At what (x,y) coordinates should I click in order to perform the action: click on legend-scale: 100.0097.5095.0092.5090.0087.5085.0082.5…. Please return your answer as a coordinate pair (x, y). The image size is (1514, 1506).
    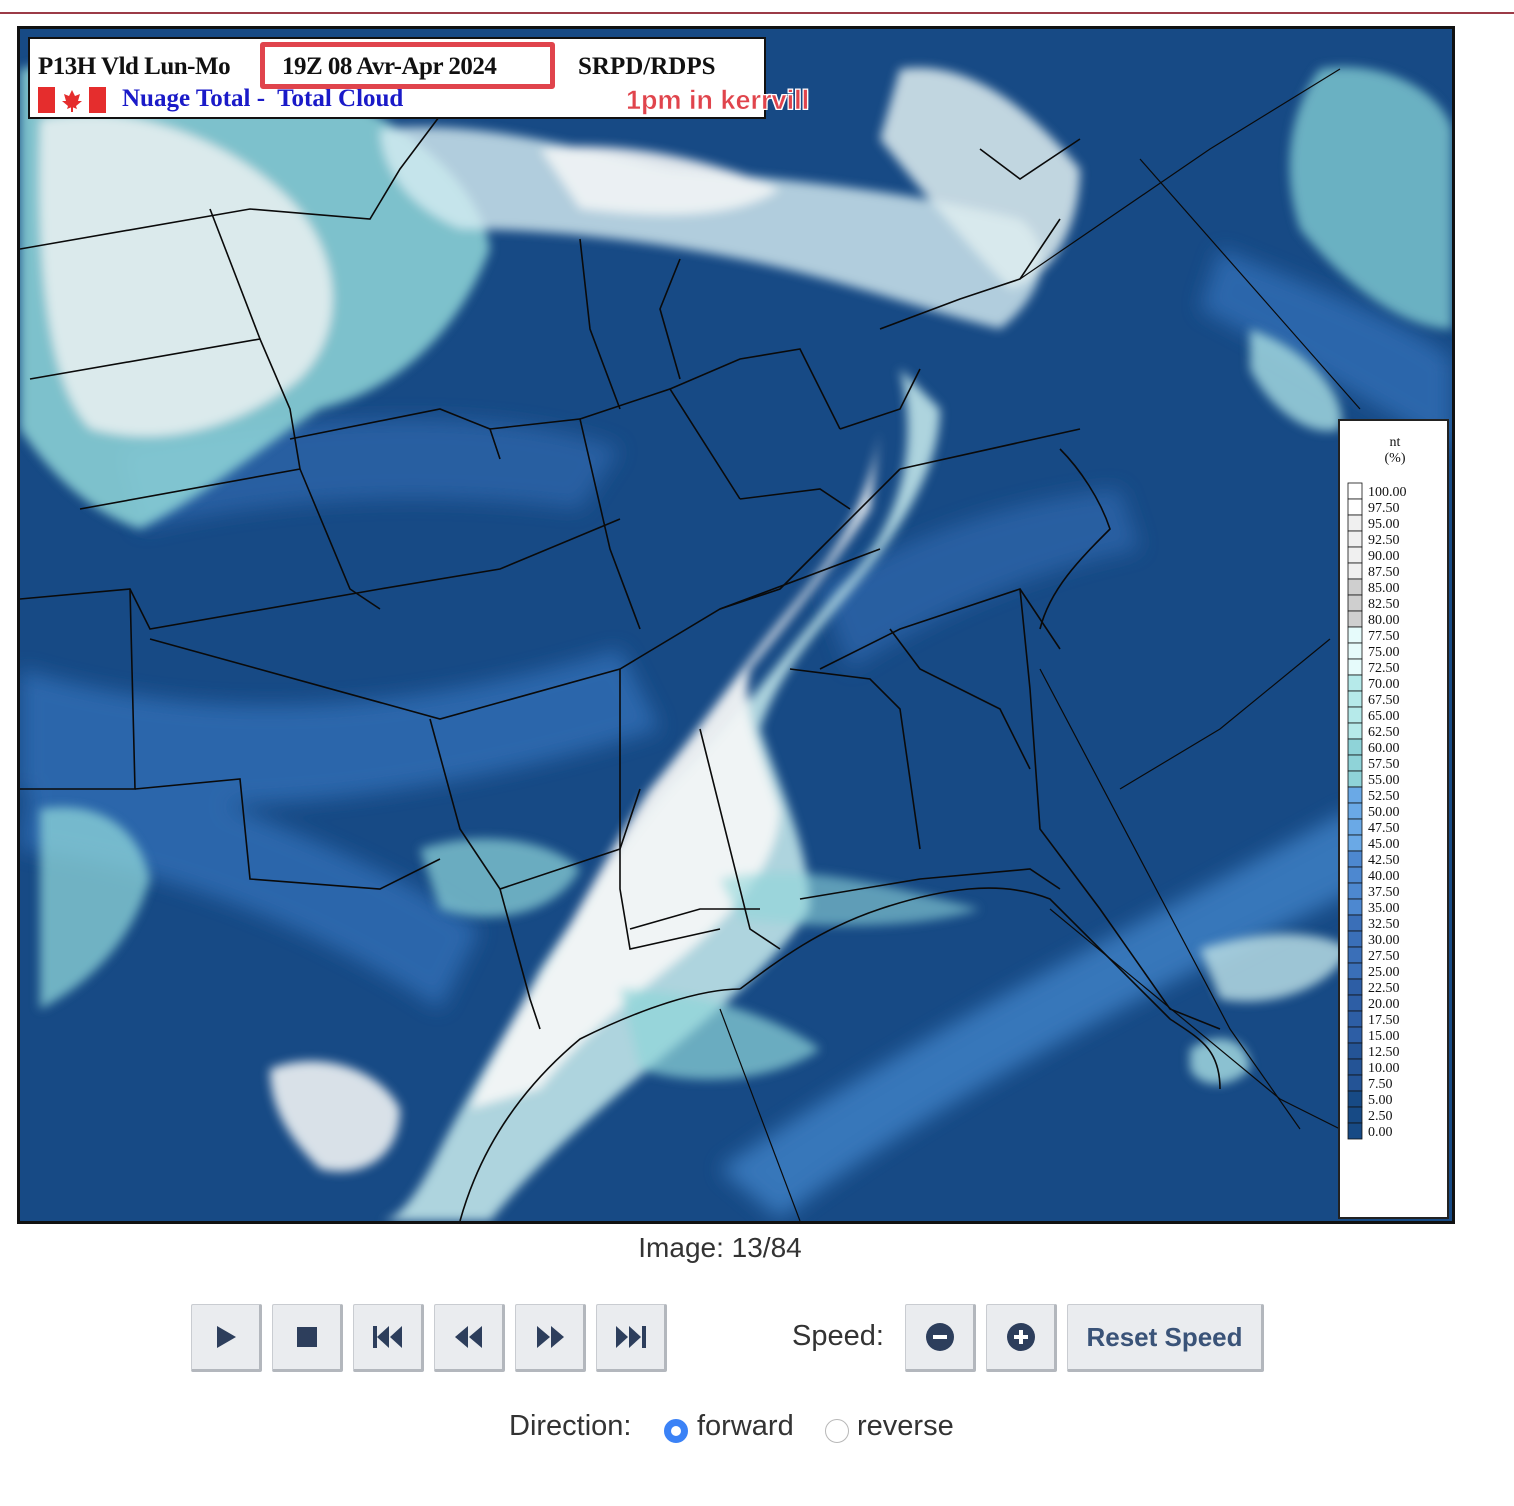
    Looking at the image, I should click on (1377, 811).